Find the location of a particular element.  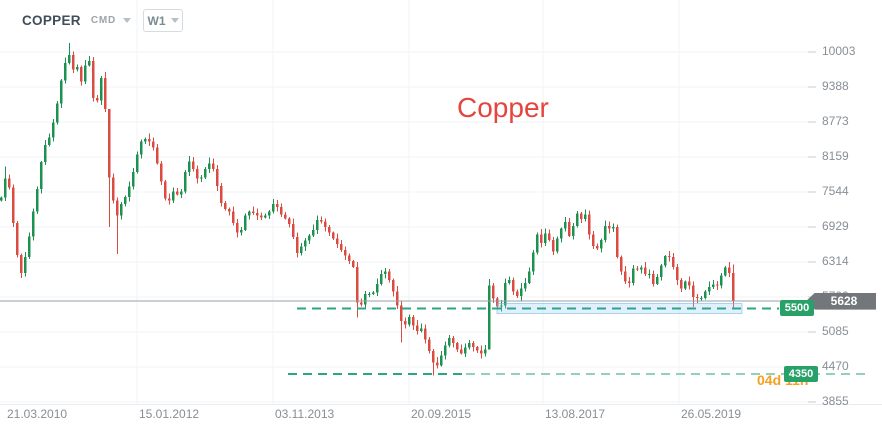

price-tick-label: 7544 is located at coordinates (835, 191).